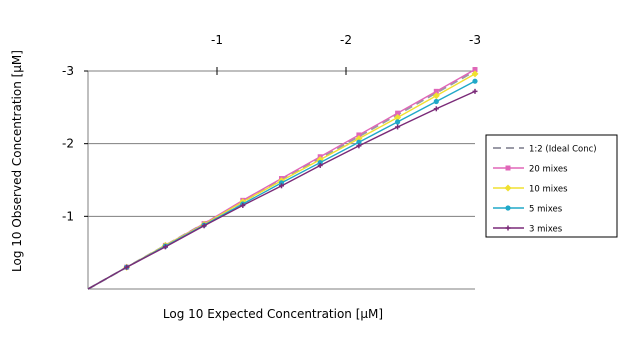 This screenshot has height=347, width=623. I want to click on legend-item: 3 mixes, so click(528, 230).